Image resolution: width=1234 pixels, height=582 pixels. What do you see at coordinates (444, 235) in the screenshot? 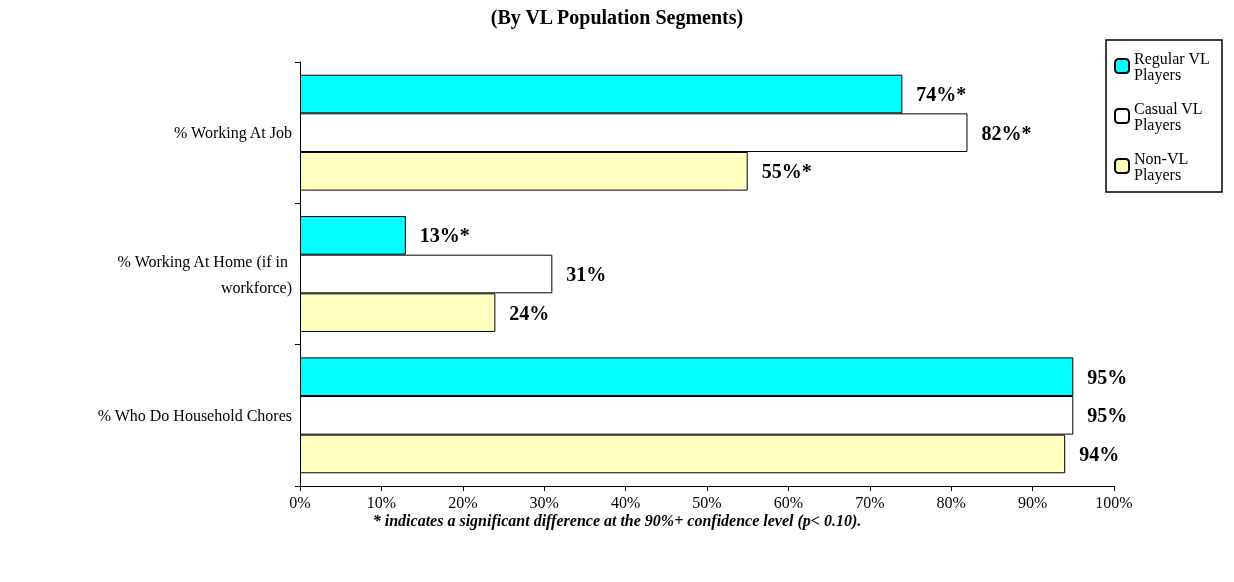
I see `data-label: 13%*` at bounding box center [444, 235].